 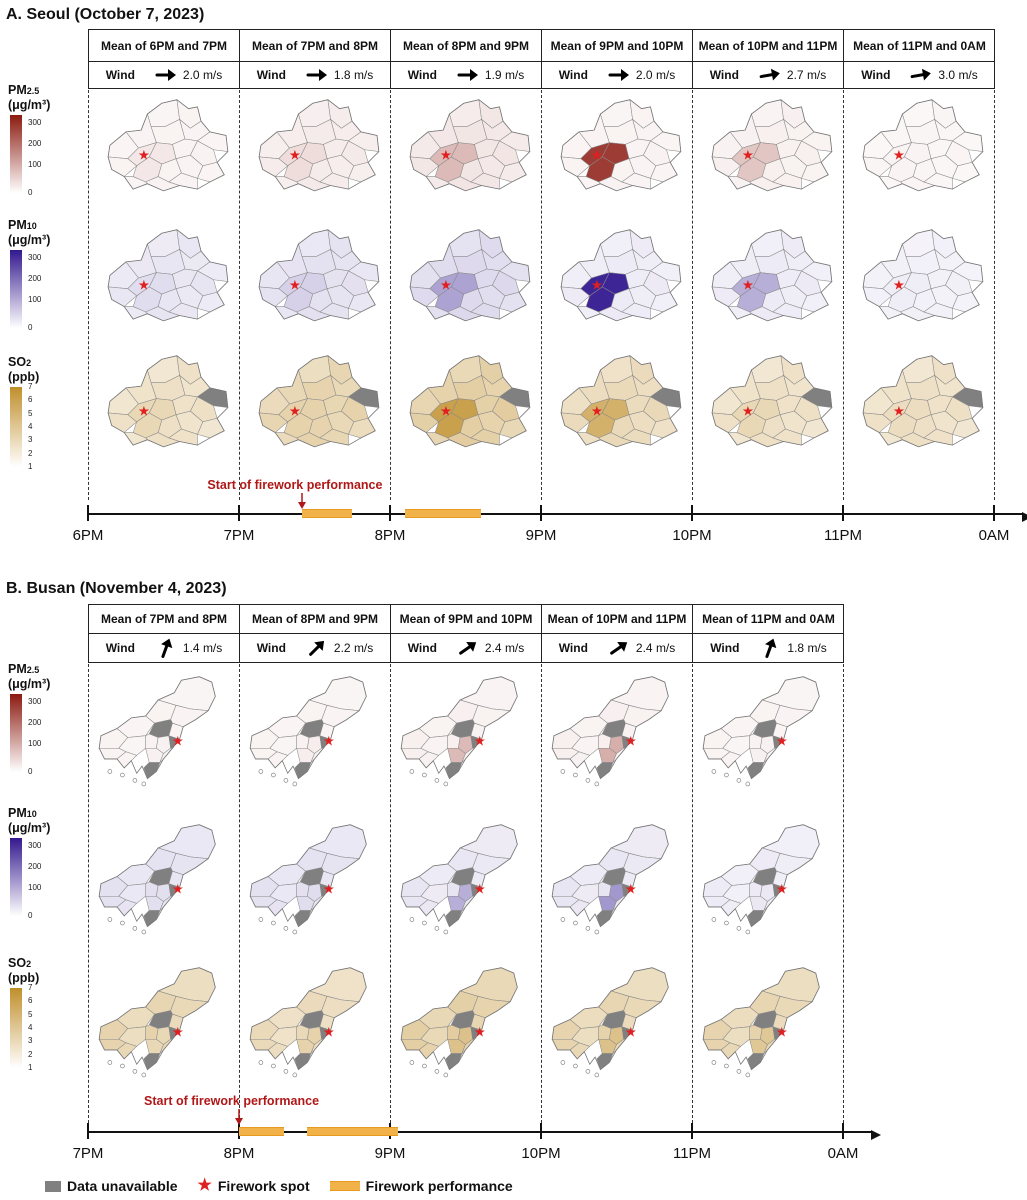 I want to click on legend-subscript: 10, so click(x=31, y=814).